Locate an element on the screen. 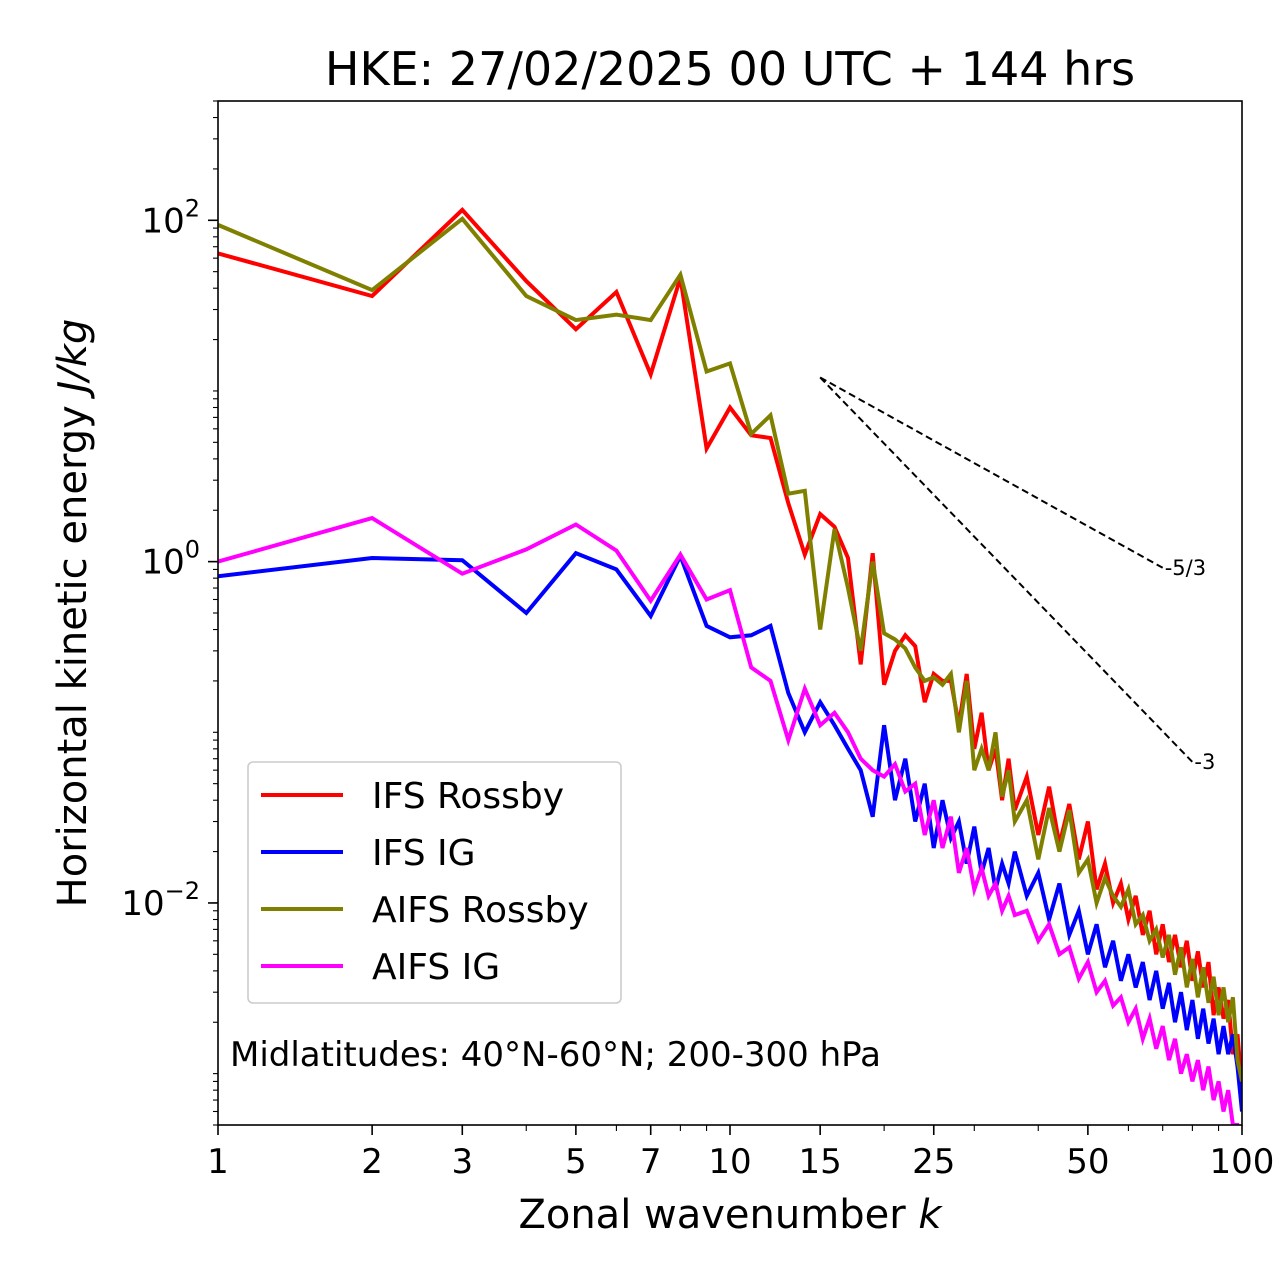 This screenshot has width=1280, height=1288. region-annotation: Midlatitudes: 40°N-60°N; 200-300 hPa is located at coordinates (555, 1055).